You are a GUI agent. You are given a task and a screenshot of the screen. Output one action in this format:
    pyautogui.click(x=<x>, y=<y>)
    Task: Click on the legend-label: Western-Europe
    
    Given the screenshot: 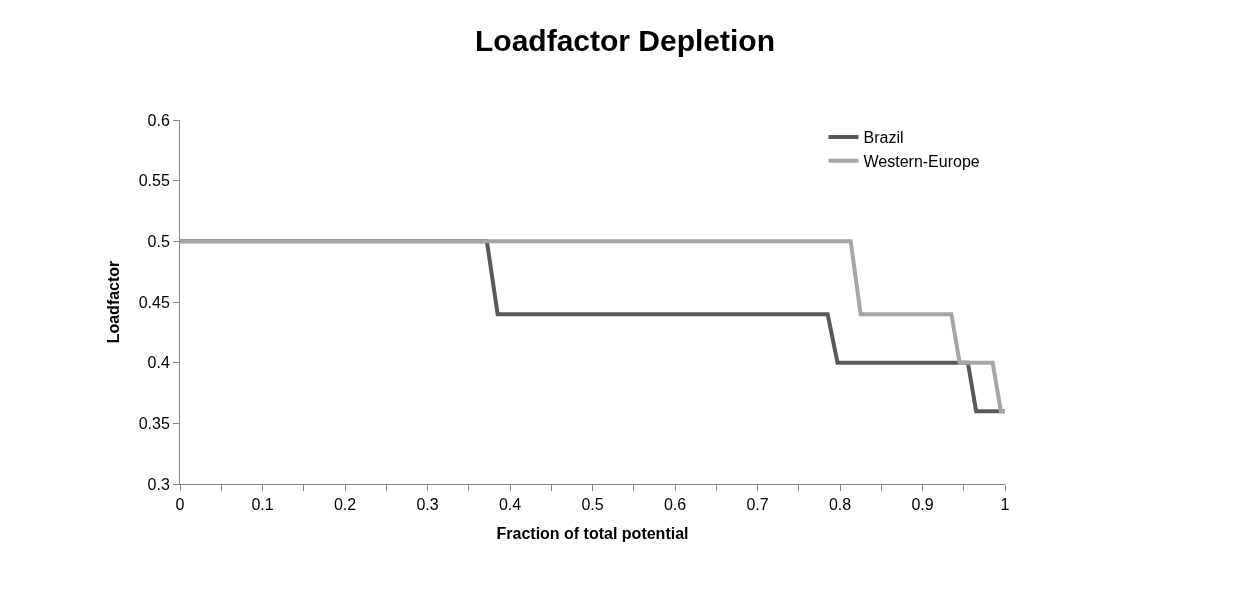 What is the action you would take?
    pyautogui.click(x=921, y=161)
    